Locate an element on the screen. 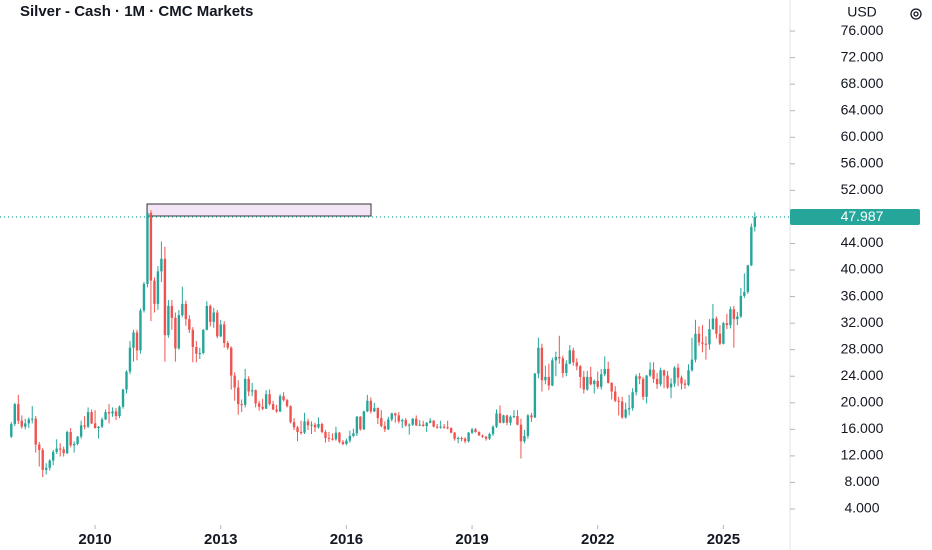 The image size is (932, 550). y-tick-label: 56.000 is located at coordinates (862, 163).